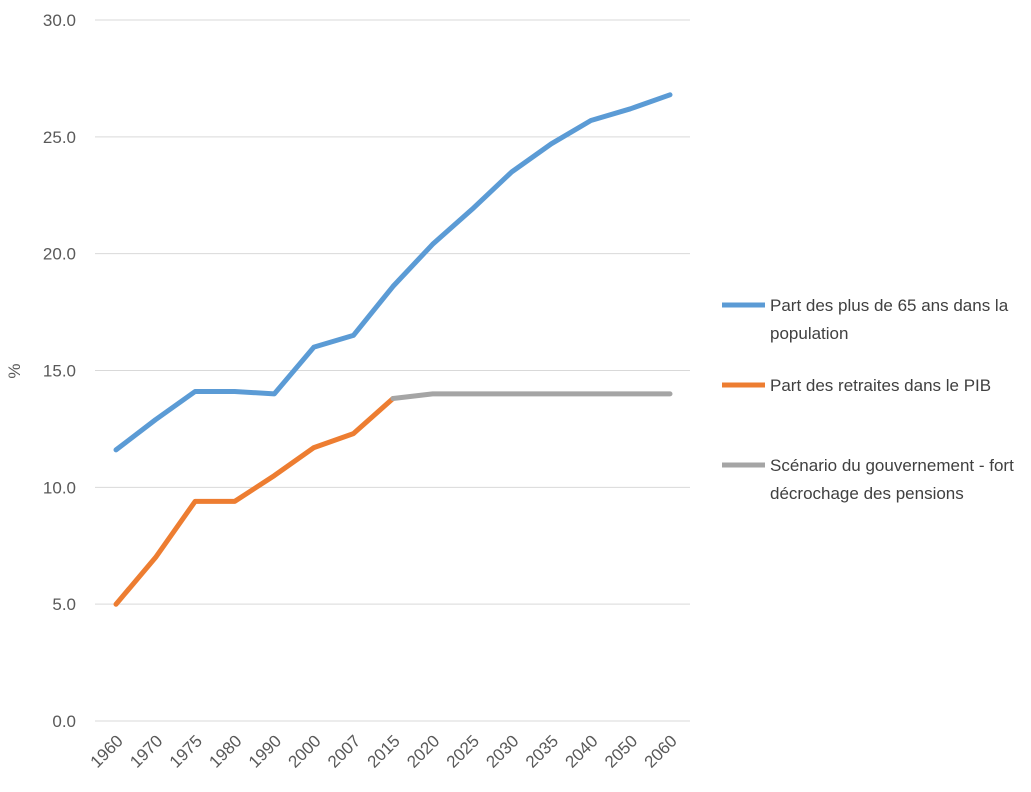 The width and height of the screenshot is (1031, 792). Describe the element at coordinates (186, 751) in the screenshot. I see `x-tick-label: 1975` at that location.